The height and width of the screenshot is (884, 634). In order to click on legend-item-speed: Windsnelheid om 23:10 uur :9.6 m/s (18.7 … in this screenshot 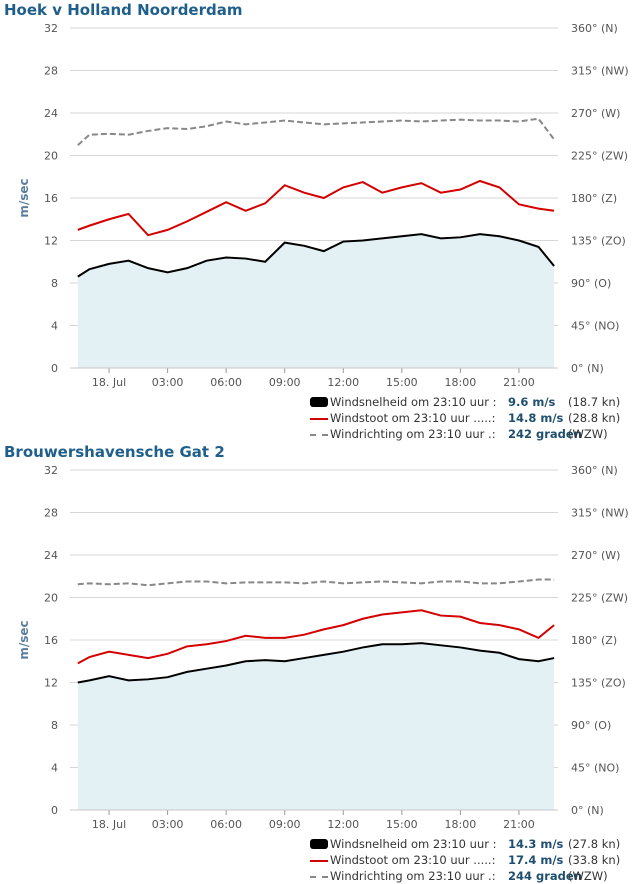, I will do `click(471, 402)`.